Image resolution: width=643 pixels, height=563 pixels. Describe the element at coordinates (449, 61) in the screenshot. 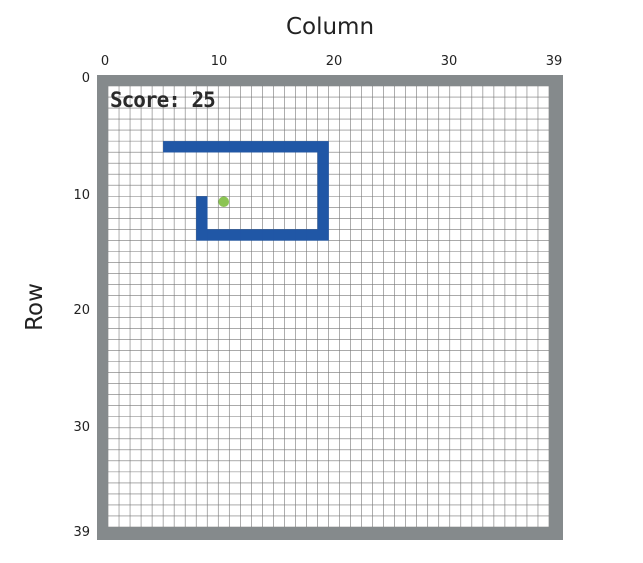

I see `column-tick-label: 30` at that location.